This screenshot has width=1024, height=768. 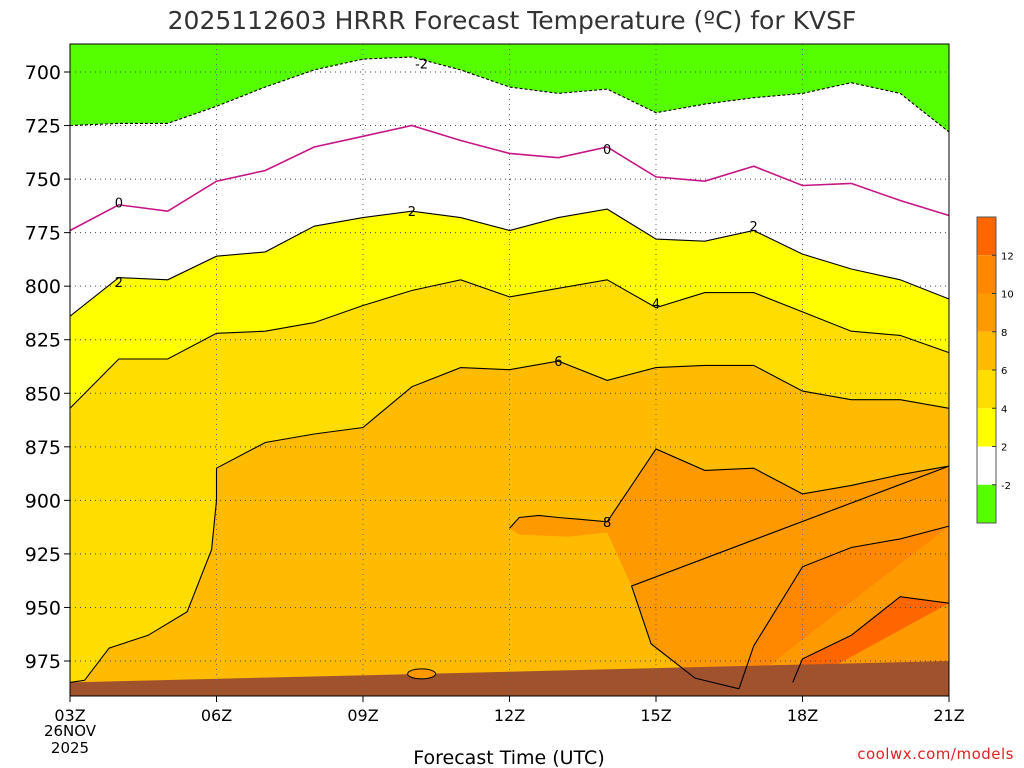 What do you see at coordinates (43, 662) in the screenshot?
I see `y-tick-label: 975` at bounding box center [43, 662].